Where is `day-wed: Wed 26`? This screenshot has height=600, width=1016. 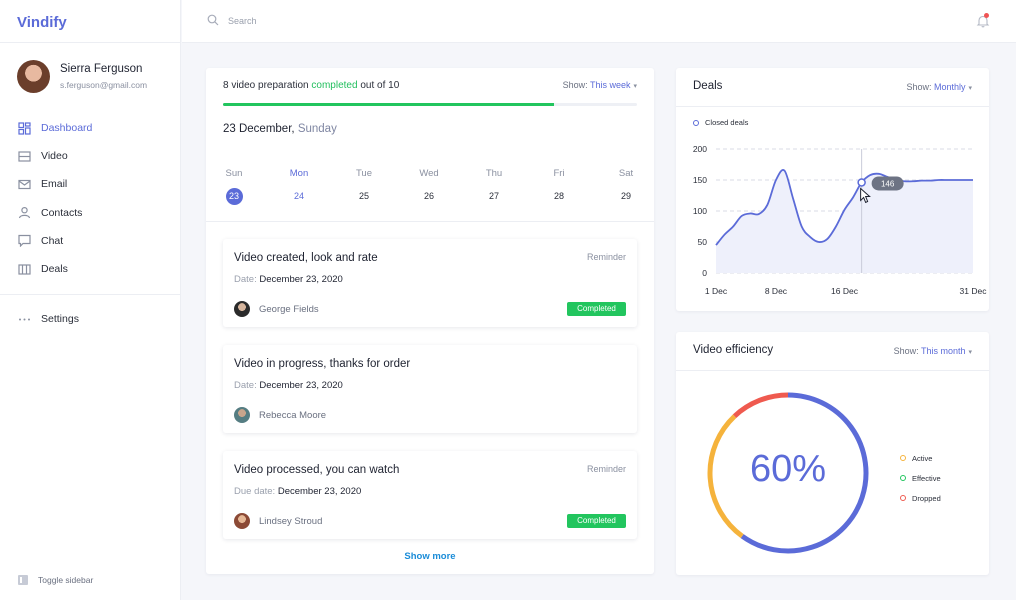
day-wed: Wed 26 is located at coordinates (429, 186).